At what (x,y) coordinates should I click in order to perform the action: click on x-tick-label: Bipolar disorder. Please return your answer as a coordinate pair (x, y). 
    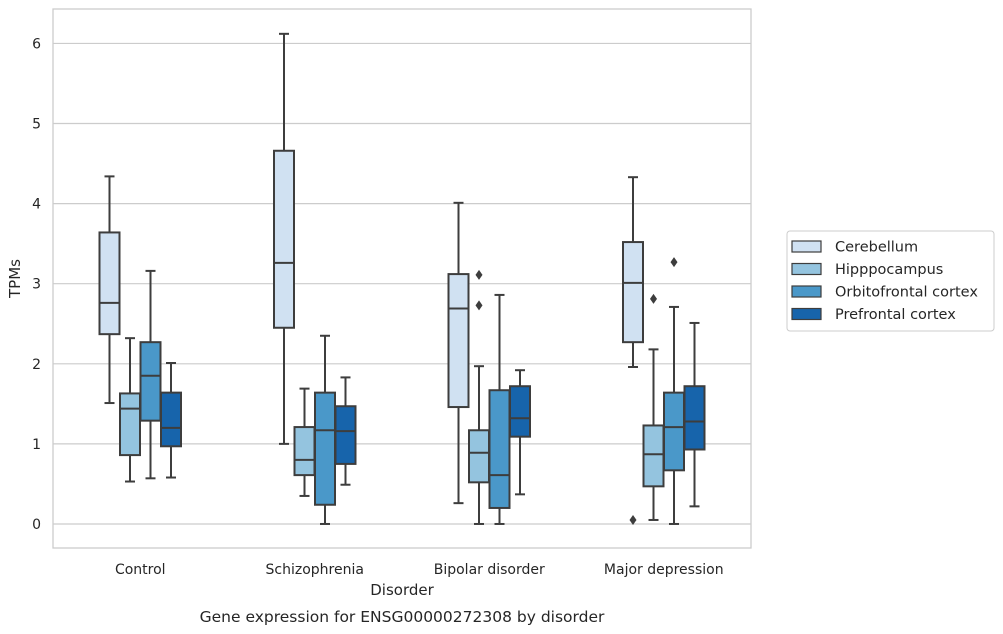
    Looking at the image, I should click on (489, 570).